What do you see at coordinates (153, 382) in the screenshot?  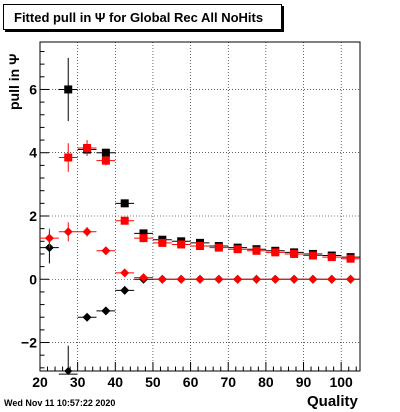 I see `x-tick-label: 50` at bounding box center [153, 382].